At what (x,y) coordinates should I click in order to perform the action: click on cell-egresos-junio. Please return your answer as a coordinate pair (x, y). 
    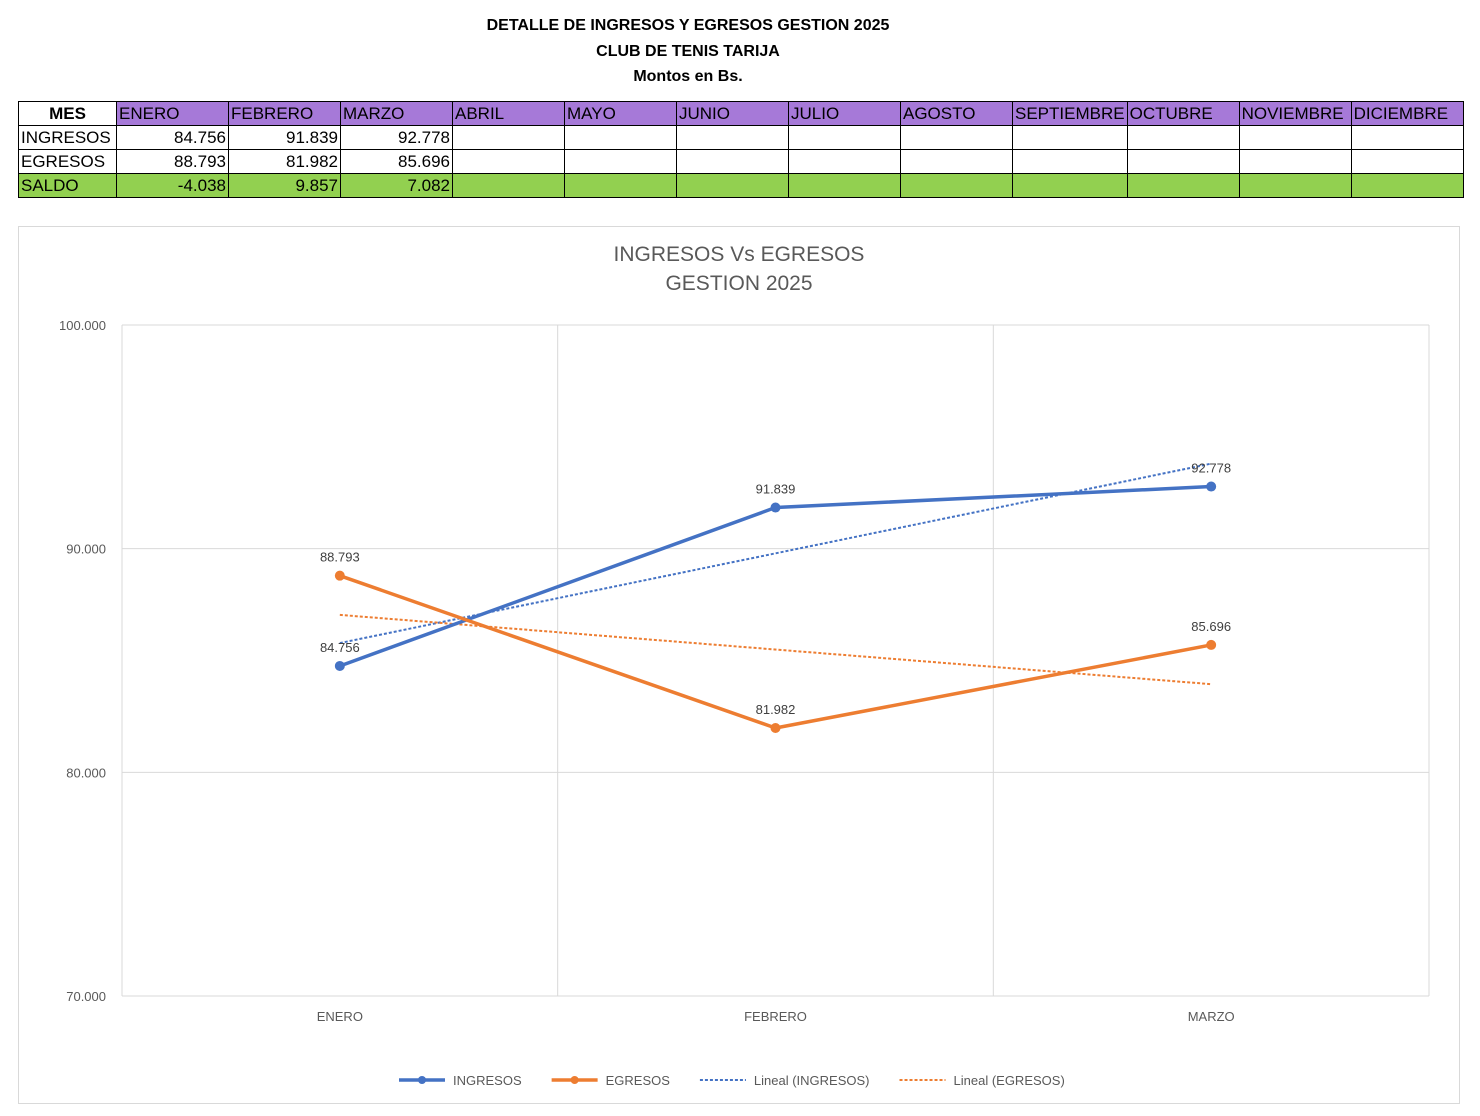
    Looking at the image, I should click on (732, 161).